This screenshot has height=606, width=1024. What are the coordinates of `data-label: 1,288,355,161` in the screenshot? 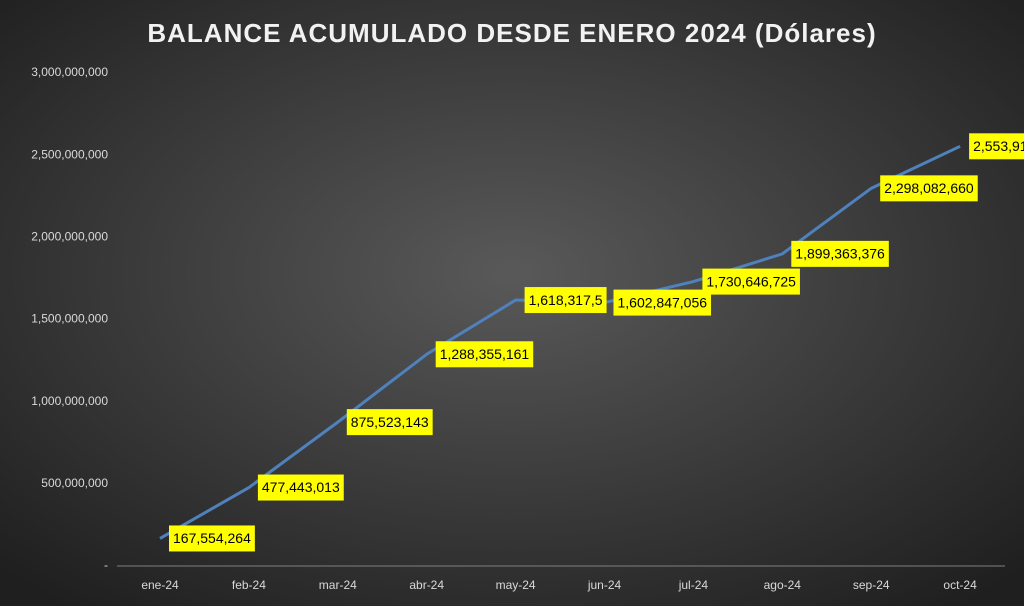 It's located at (485, 354).